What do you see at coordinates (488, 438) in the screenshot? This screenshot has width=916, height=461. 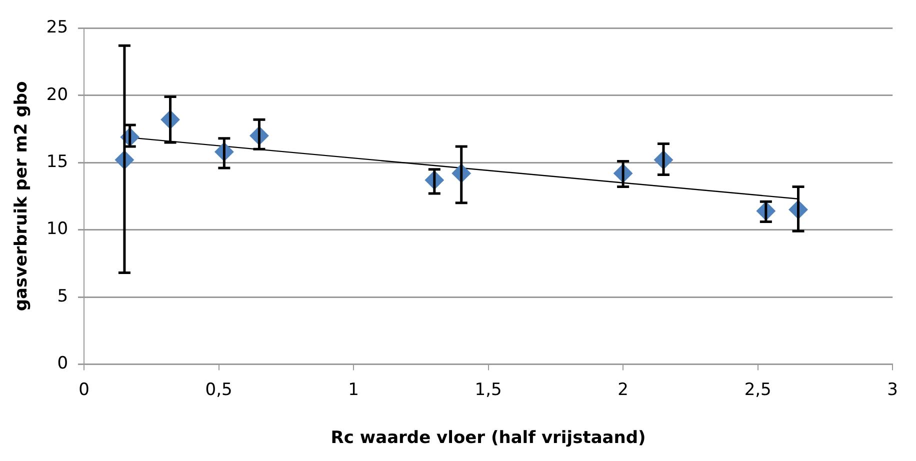 I see `x-axis-title: Rc waarde vloer (half vrijstaand)` at bounding box center [488, 438].